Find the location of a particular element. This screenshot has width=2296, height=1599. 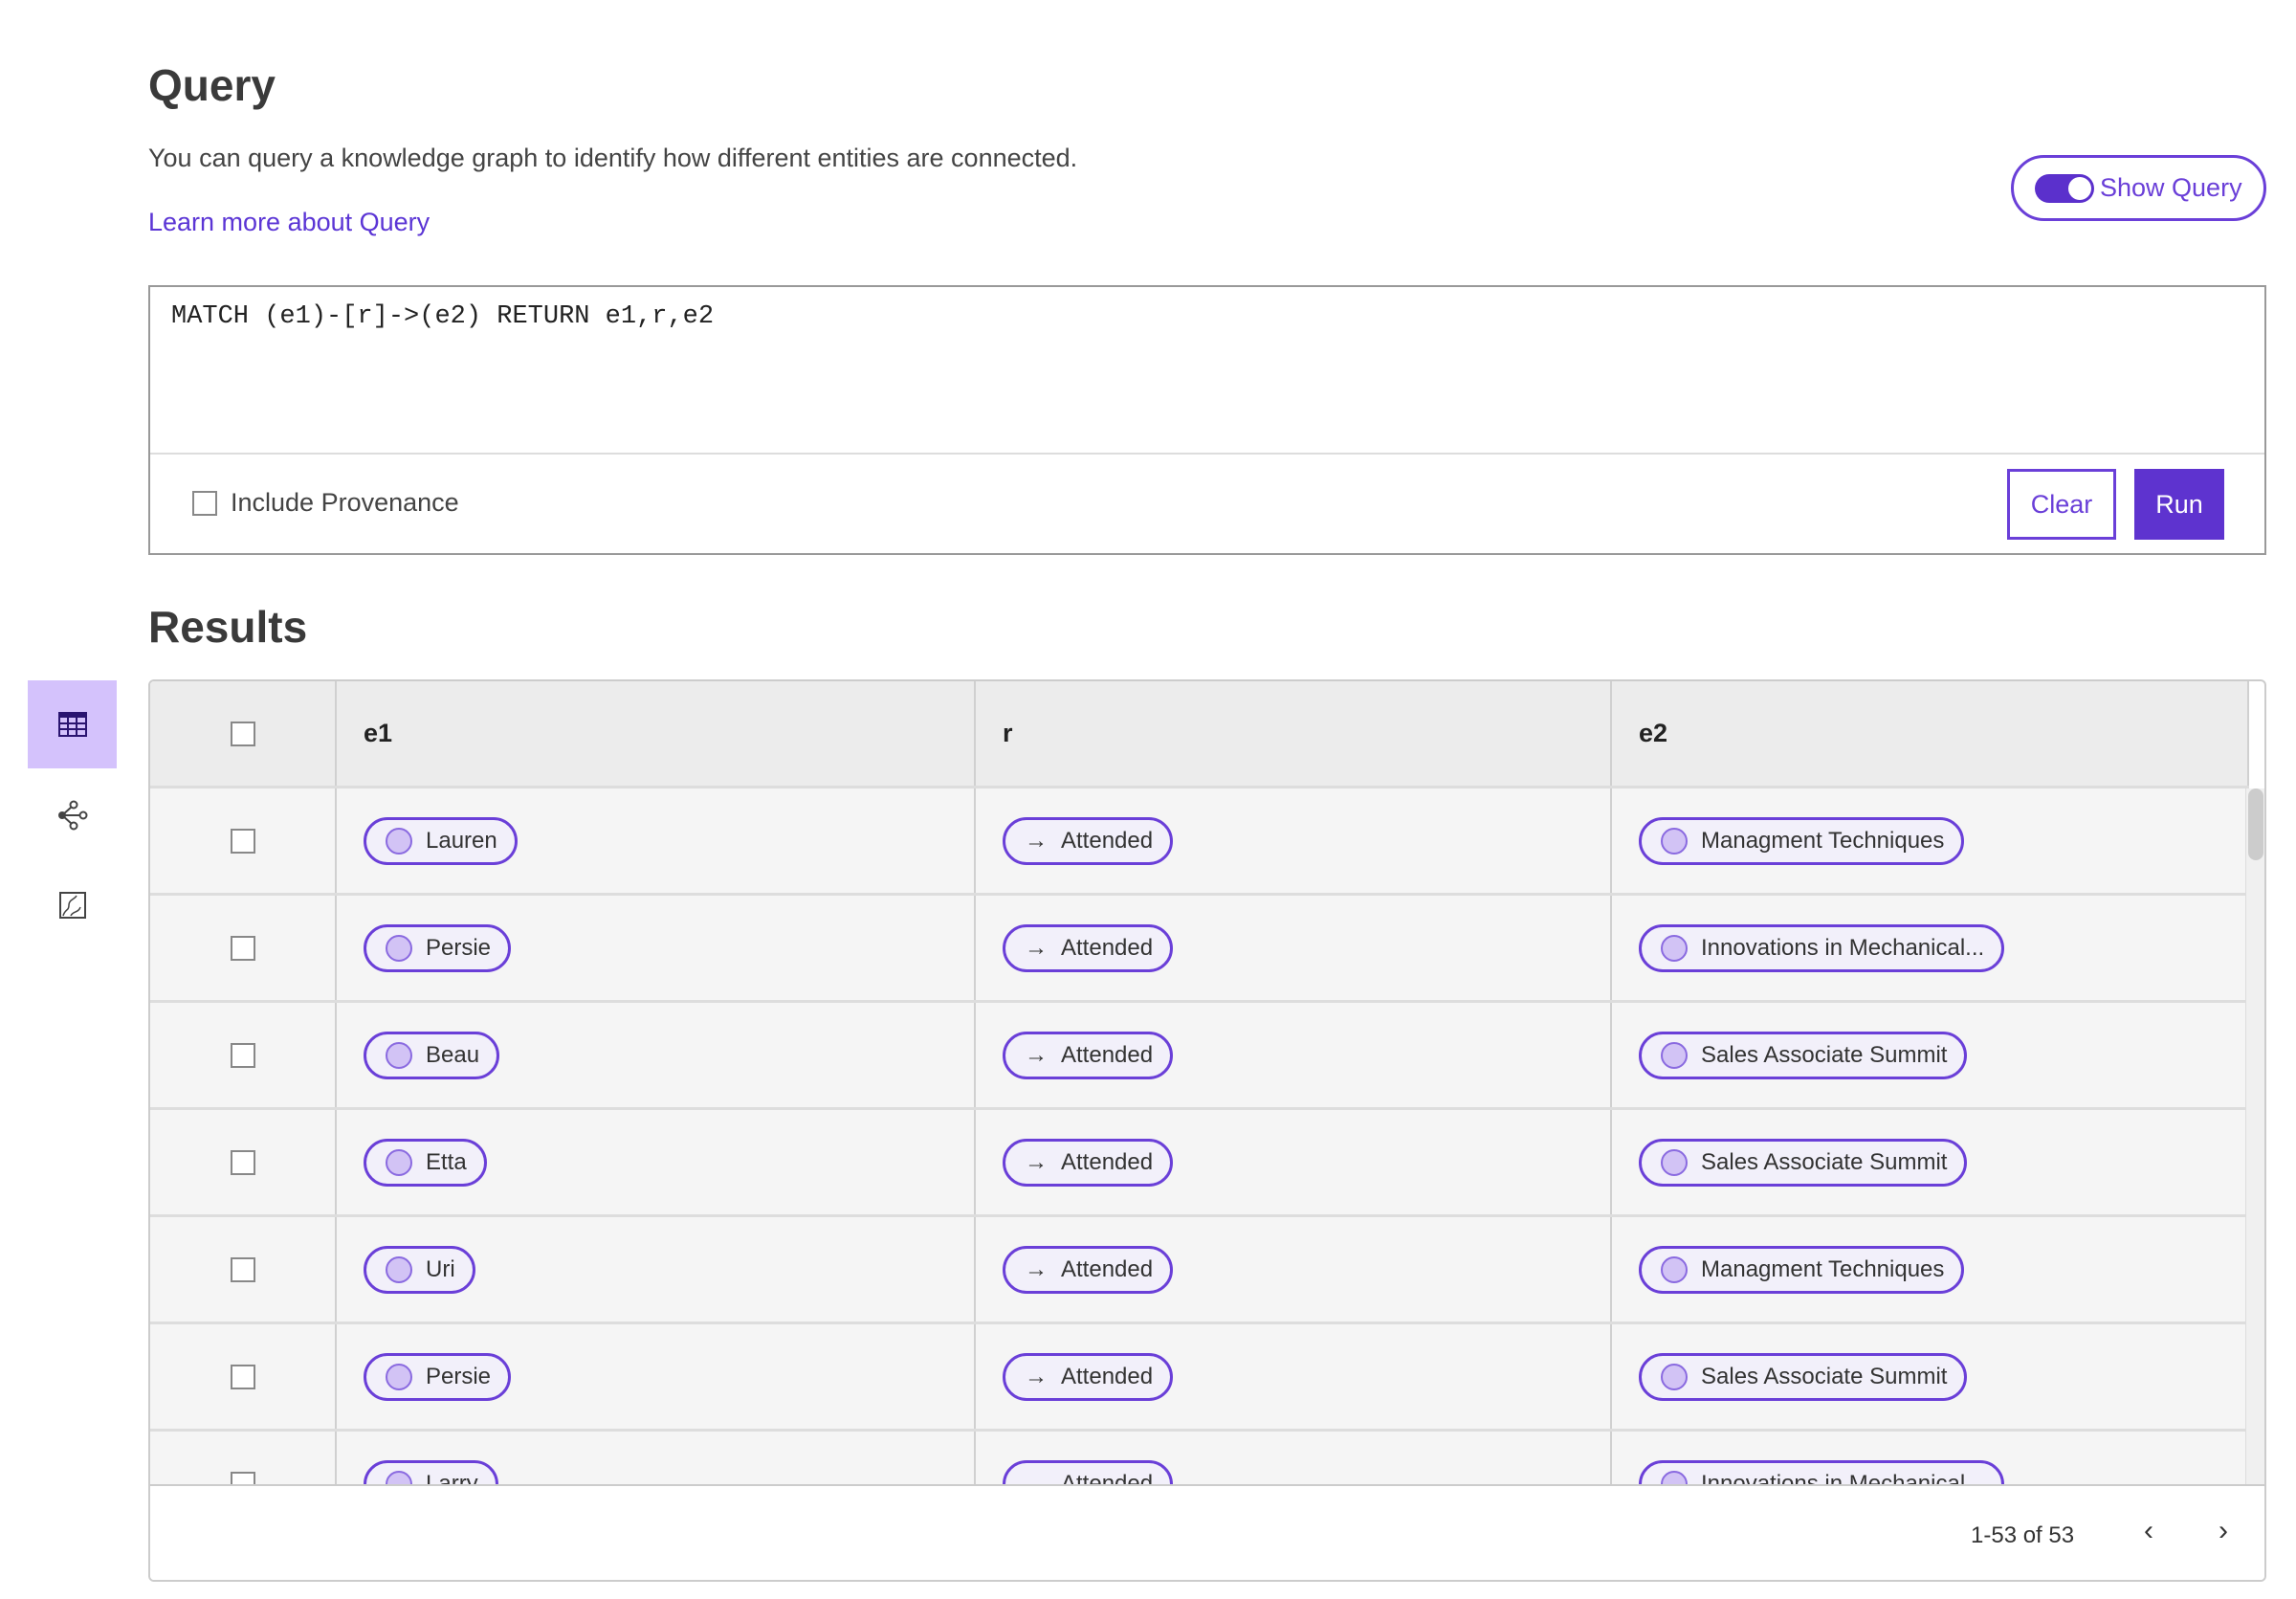

scrollbar-thumb is located at coordinates (2255, 824).